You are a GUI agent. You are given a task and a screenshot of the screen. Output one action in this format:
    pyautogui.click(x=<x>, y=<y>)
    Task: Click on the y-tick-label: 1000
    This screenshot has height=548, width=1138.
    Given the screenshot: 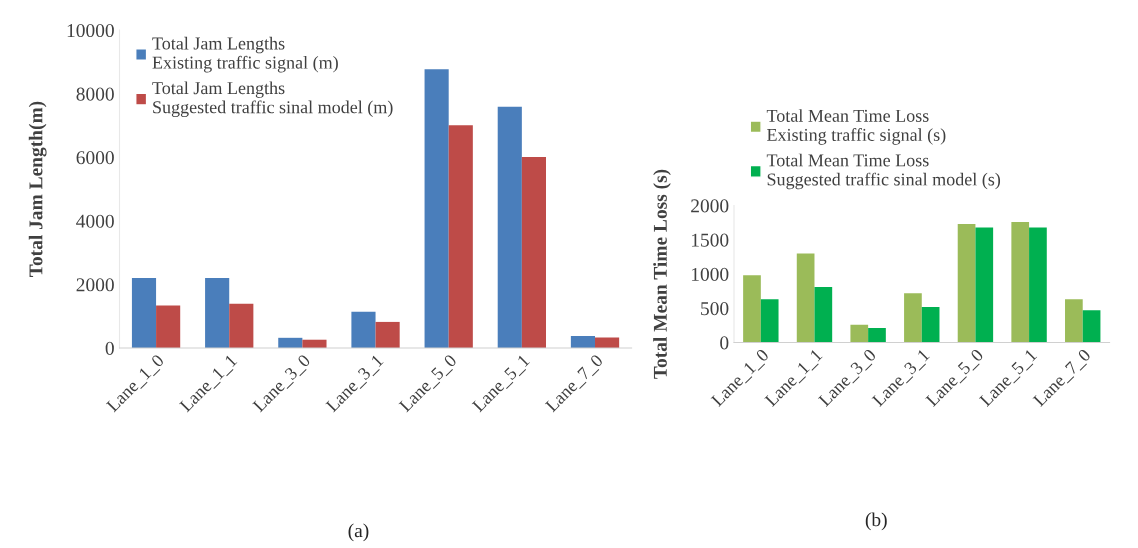 What is the action you would take?
    pyautogui.click(x=710, y=274)
    